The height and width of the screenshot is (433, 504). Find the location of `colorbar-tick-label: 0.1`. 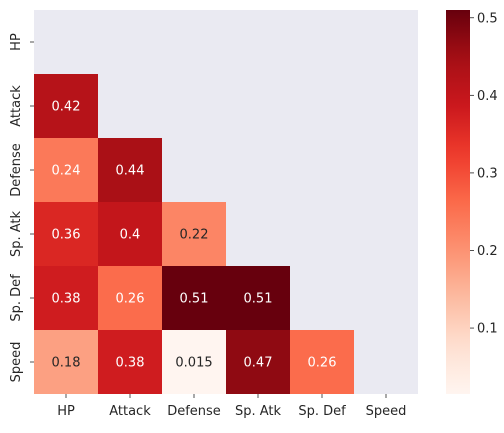

colorbar-tick-label: 0.1 is located at coordinates (487, 329).